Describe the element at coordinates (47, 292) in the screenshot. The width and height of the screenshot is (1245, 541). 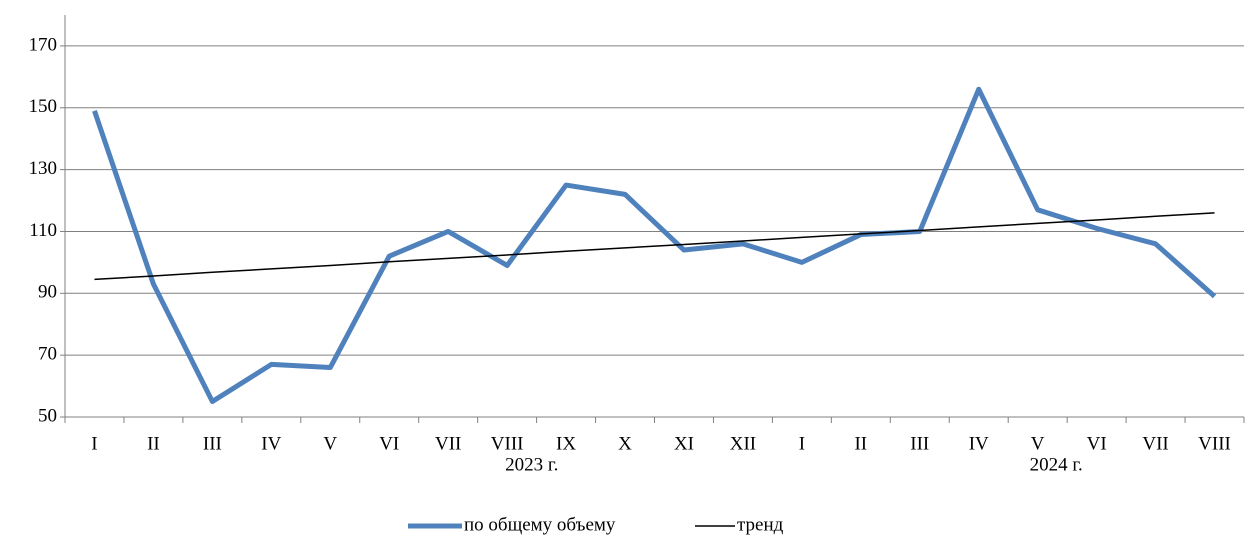
I see `y-tick-label: 90` at that location.